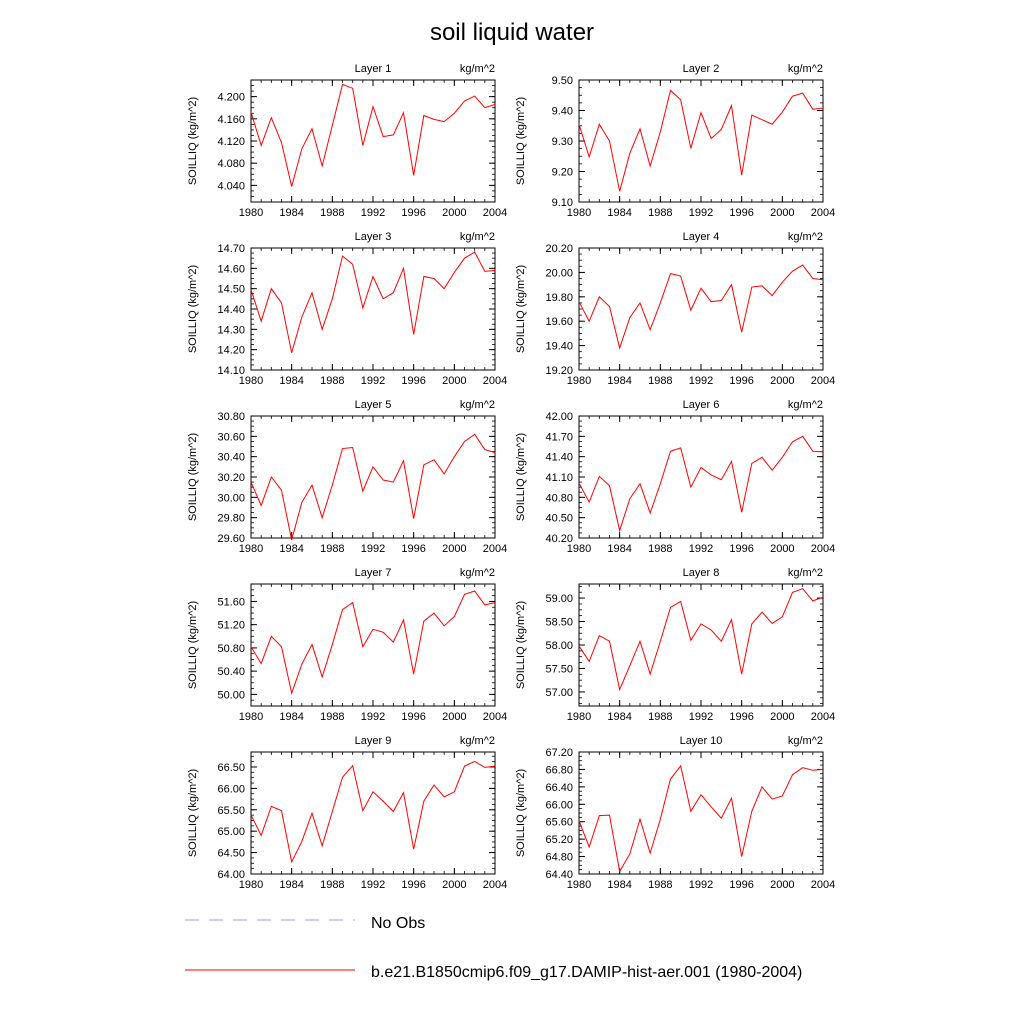 Image resolution: width=1024 pixels, height=1024 pixels. What do you see at coordinates (231, 539) in the screenshot?
I see `y-tick-label: 29.60` at bounding box center [231, 539].